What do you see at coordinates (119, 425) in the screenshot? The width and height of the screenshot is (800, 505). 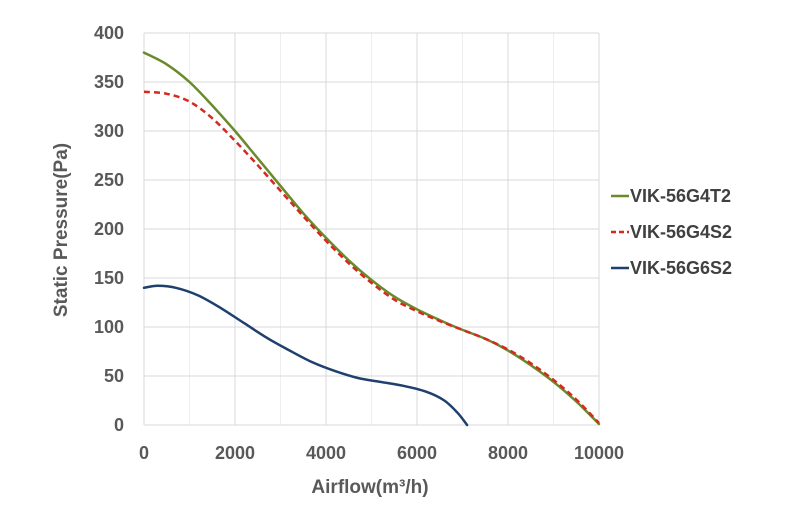 I see `y-tick-label: 0` at bounding box center [119, 425].